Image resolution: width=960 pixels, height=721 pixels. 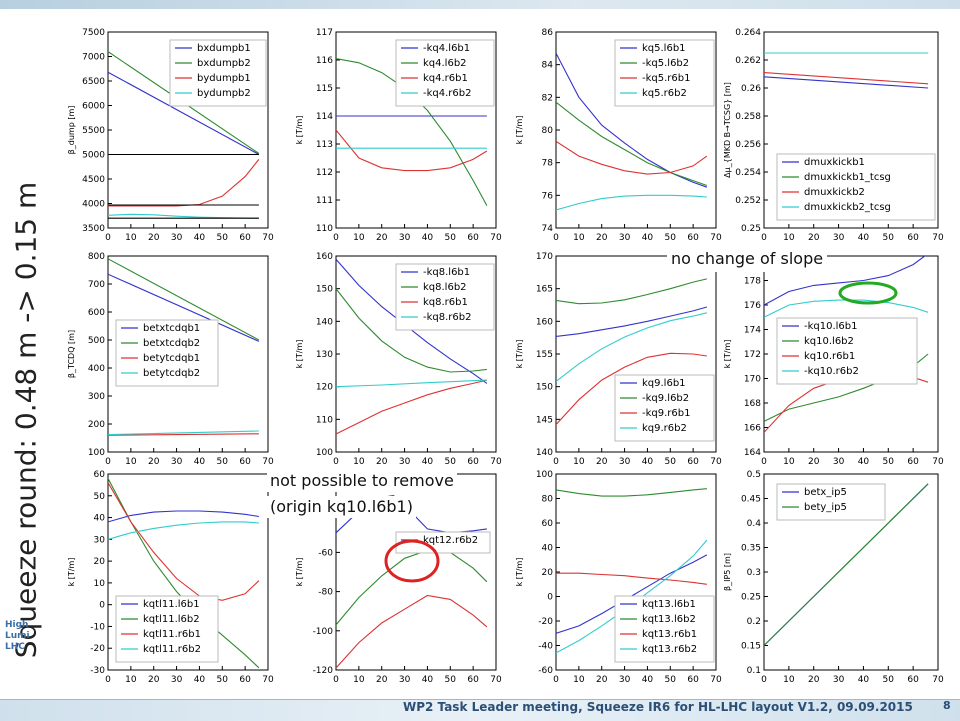 What do you see at coordinates (445, 287) in the screenshot?
I see `legend-label: kq8.l6b2` at bounding box center [445, 287].